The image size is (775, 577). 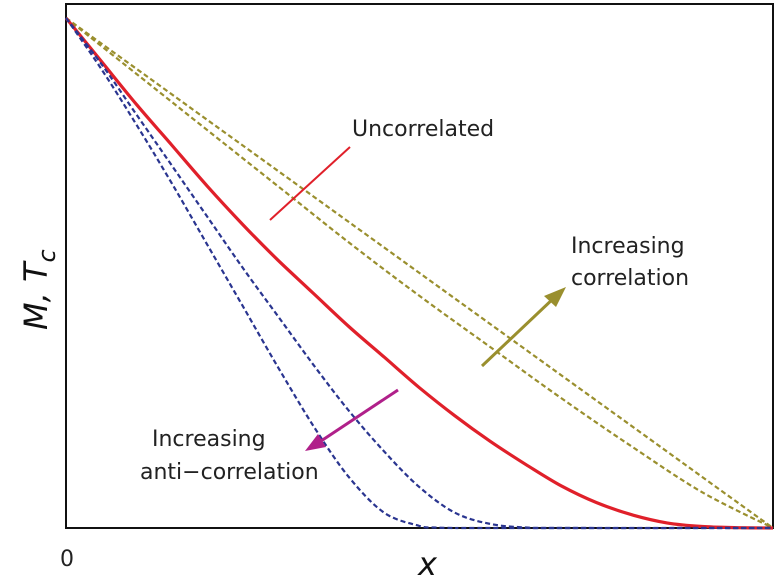 I want to click on y-axis-label-main: M, T, so click(x=36, y=295).